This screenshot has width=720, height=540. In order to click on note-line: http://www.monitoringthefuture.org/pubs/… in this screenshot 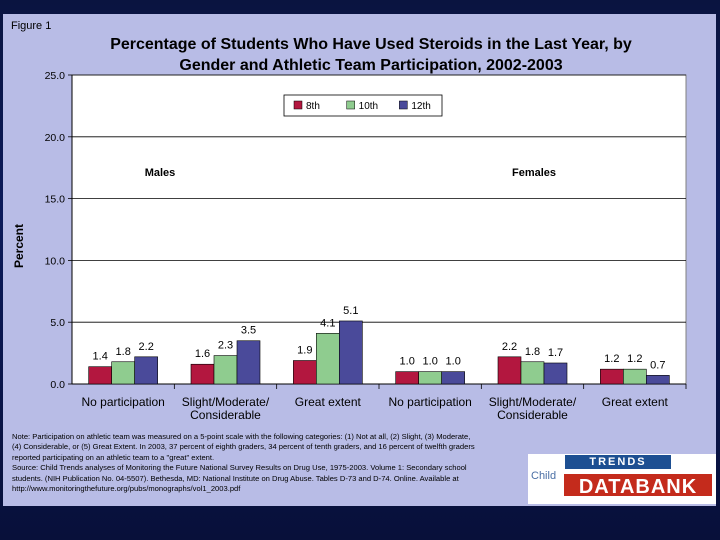, I will do `click(126, 489)`.